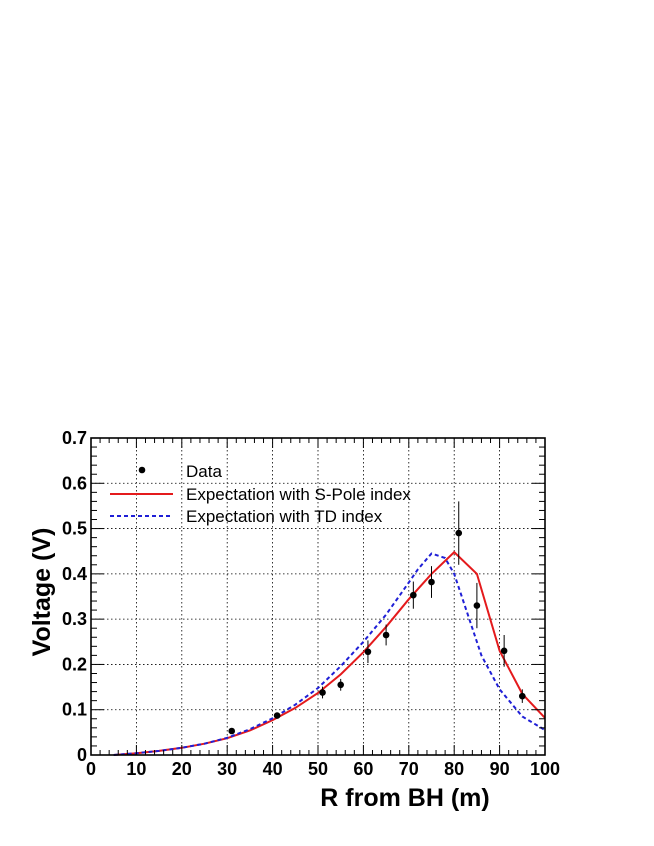 The image size is (654, 846). What do you see at coordinates (318, 769) in the screenshot?
I see `x-tick-label: 50` at bounding box center [318, 769].